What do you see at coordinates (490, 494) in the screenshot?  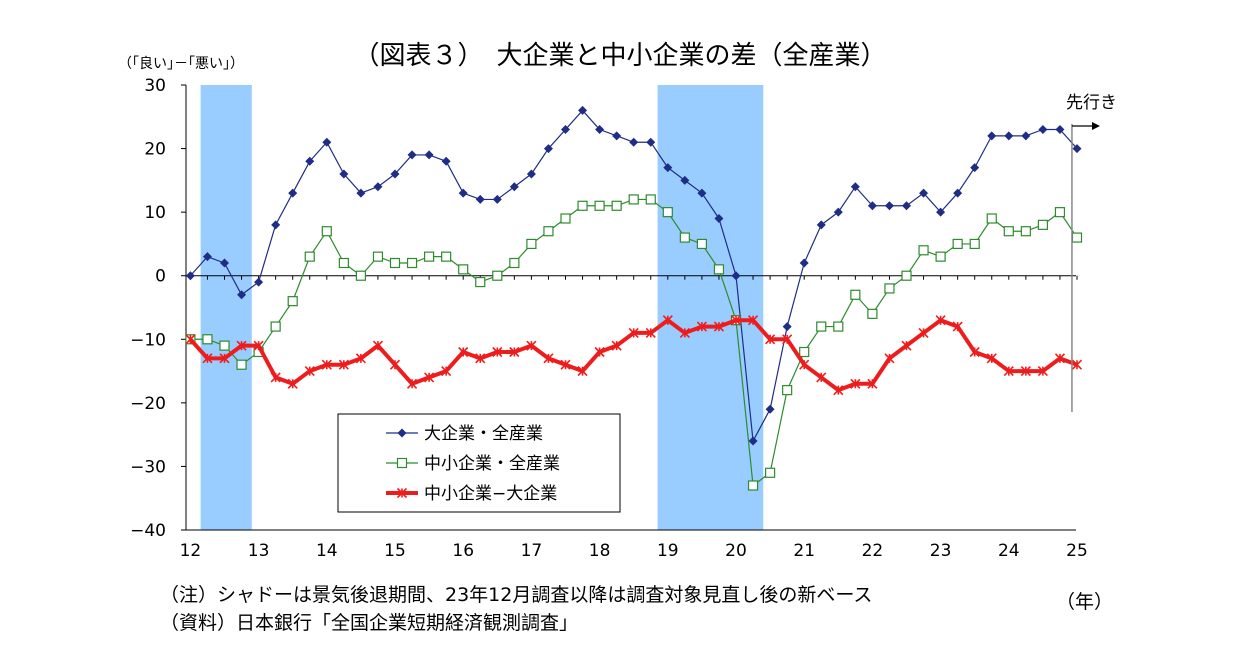 I see `legend-label: 中小企業−大企業` at bounding box center [490, 494].